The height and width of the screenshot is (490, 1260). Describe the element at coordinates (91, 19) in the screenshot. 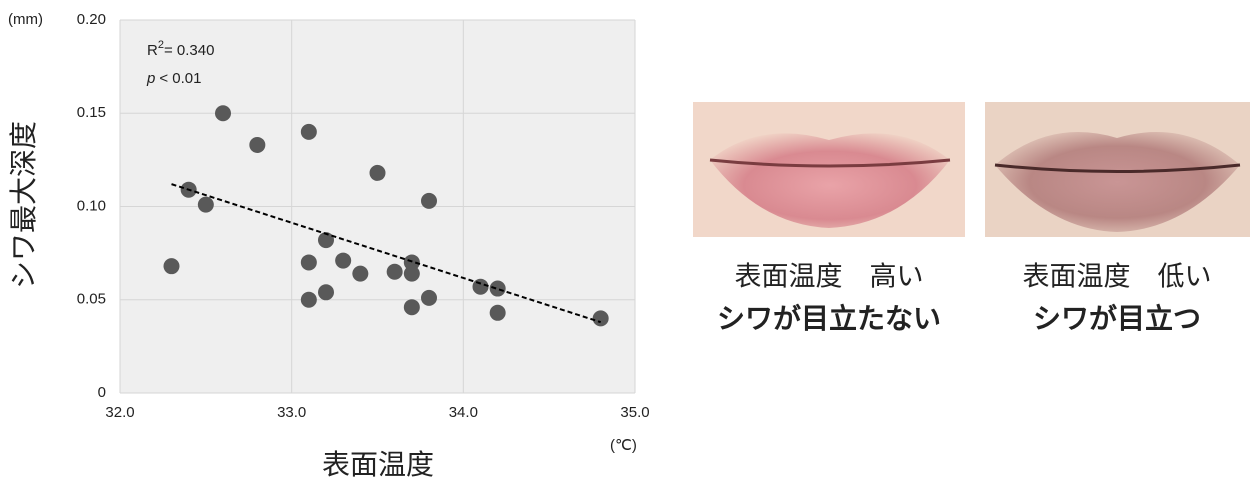

I see `y-tick-label: 0.20` at that location.